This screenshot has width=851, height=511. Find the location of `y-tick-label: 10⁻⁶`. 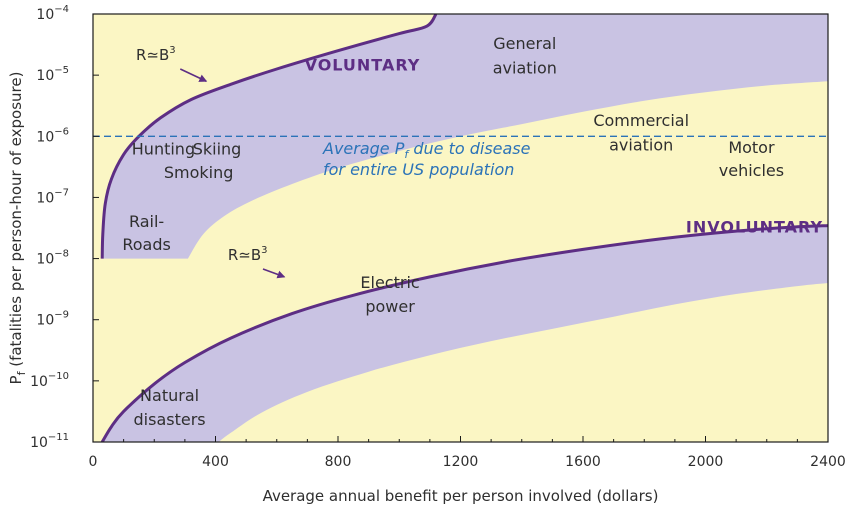

y-tick-label: 10⁻⁶ is located at coordinates (52, 135).